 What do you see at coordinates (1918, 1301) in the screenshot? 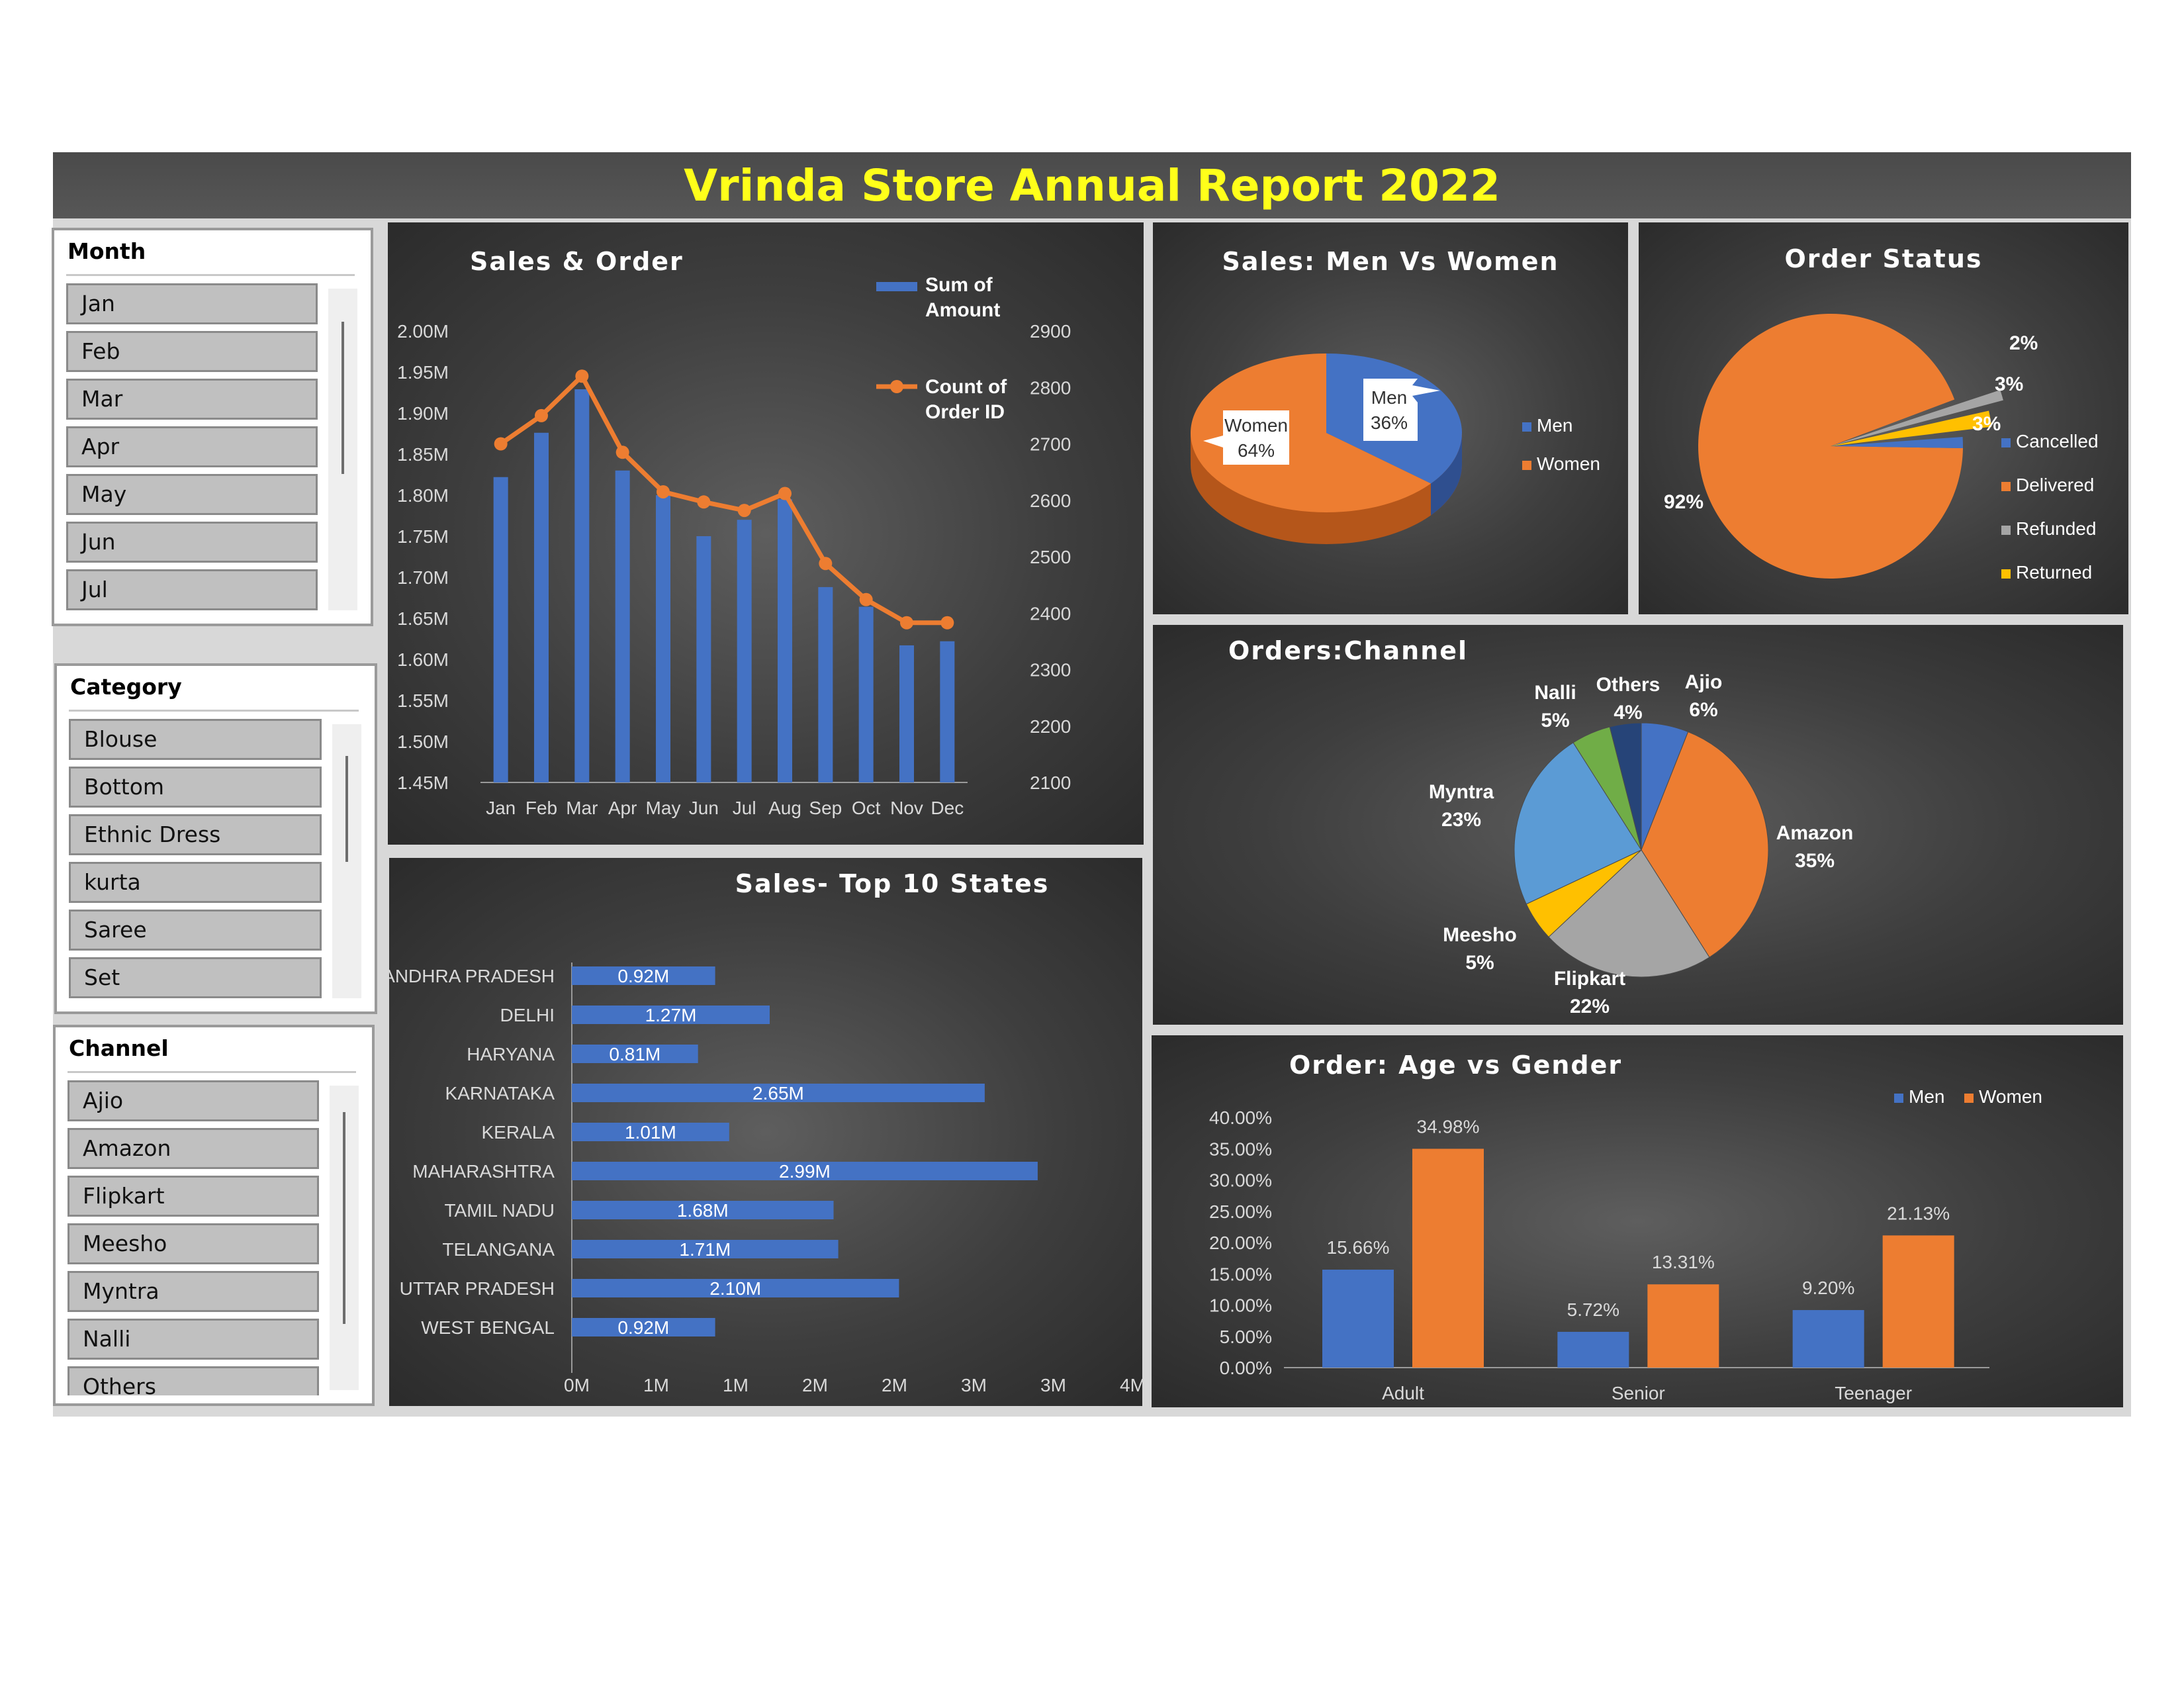
I see `bar-women-teenager` at bounding box center [1918, 1301].